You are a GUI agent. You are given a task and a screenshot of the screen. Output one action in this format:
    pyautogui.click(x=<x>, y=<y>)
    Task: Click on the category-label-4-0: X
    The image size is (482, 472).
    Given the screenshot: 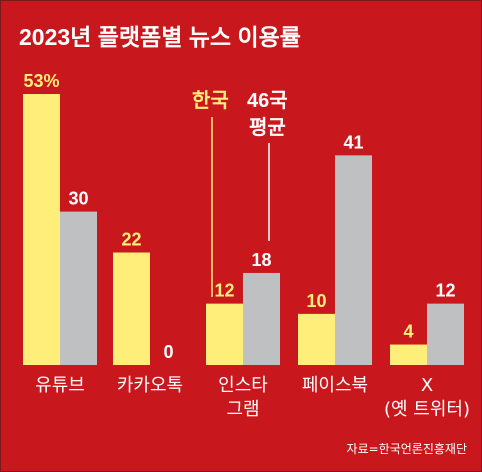 What is the action you would take?
    pyautogui.click(x=427, y=385)
    